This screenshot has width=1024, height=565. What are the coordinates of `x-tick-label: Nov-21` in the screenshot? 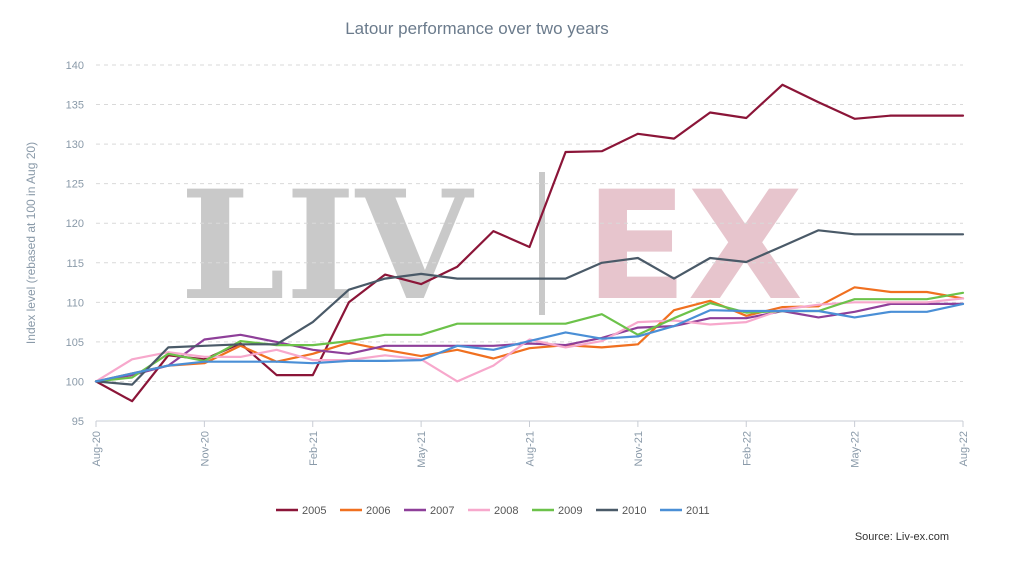 It's located at (639, 448).